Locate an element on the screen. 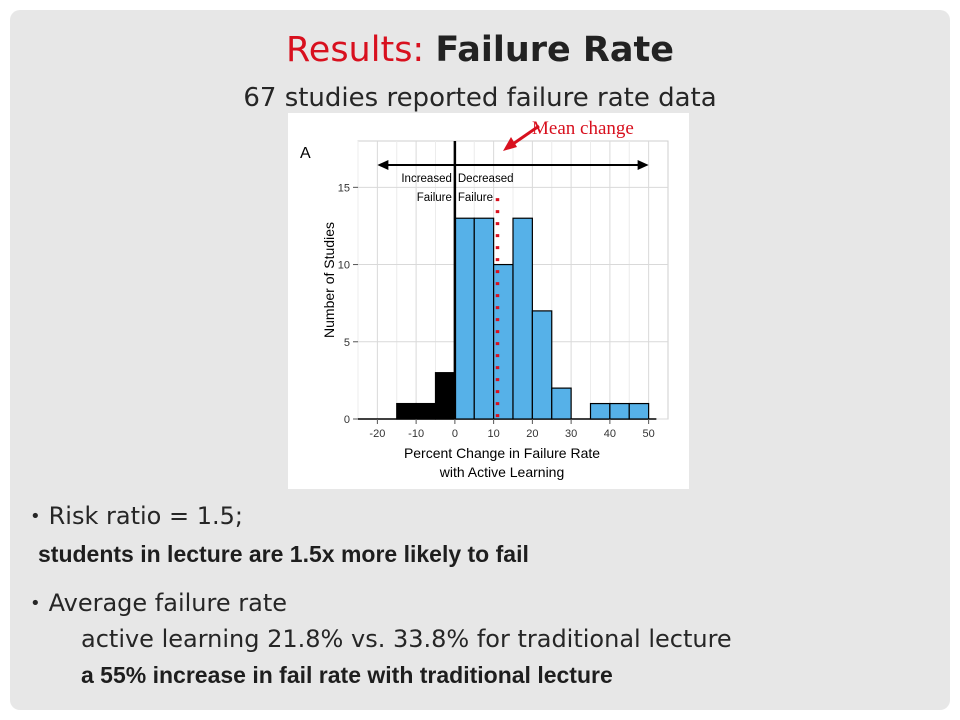  x-tick-label: 20 is located at coordinates (532, 434).